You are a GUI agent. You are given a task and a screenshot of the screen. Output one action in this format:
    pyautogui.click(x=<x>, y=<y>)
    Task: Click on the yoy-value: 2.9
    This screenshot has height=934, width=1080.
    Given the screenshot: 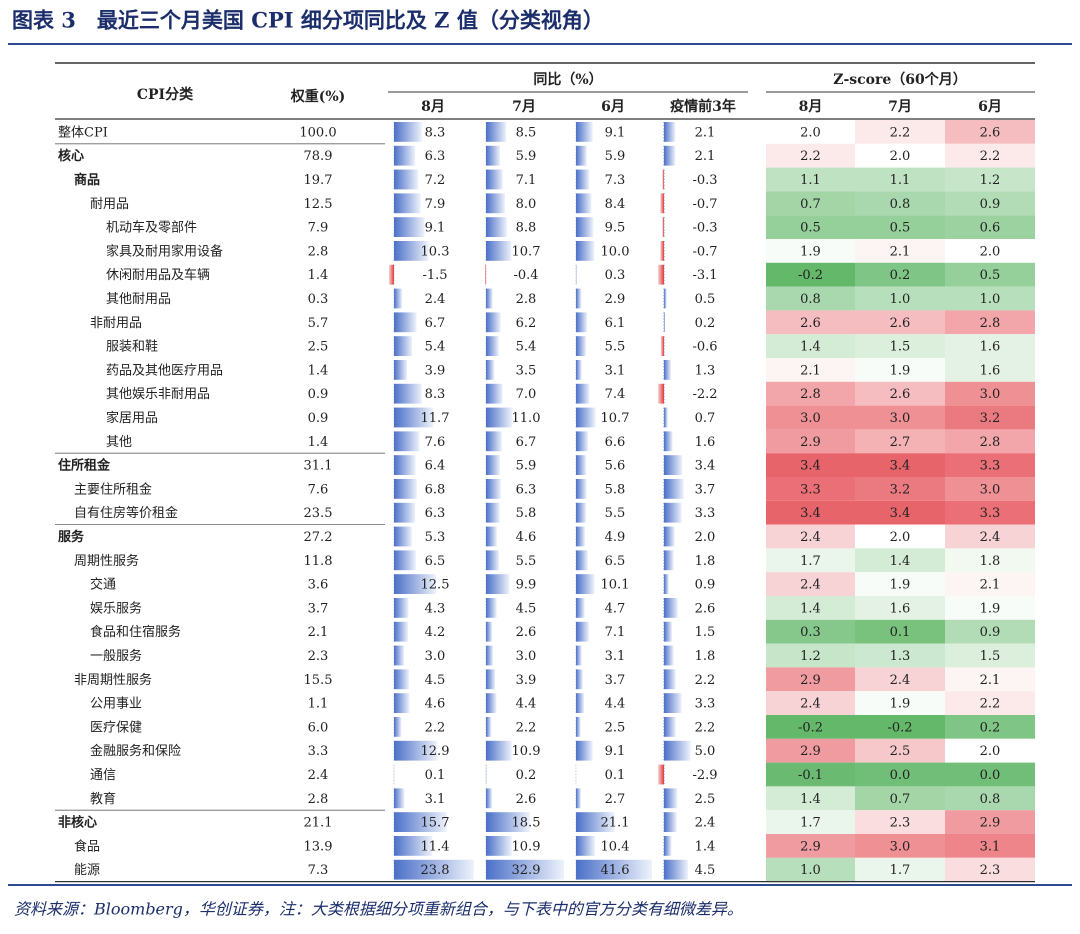 What is the action you would take?
    pyautogui.click(x=615, y=299)
    